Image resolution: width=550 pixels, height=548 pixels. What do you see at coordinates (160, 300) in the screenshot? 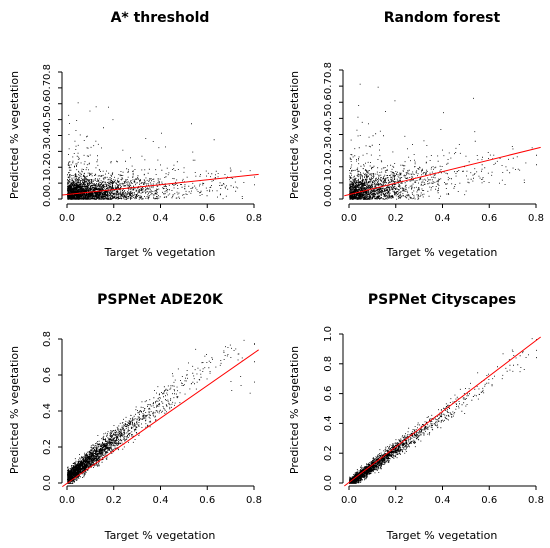
I see `chart-title: PSPNet ADE20K` at bounding box center [160, 300].